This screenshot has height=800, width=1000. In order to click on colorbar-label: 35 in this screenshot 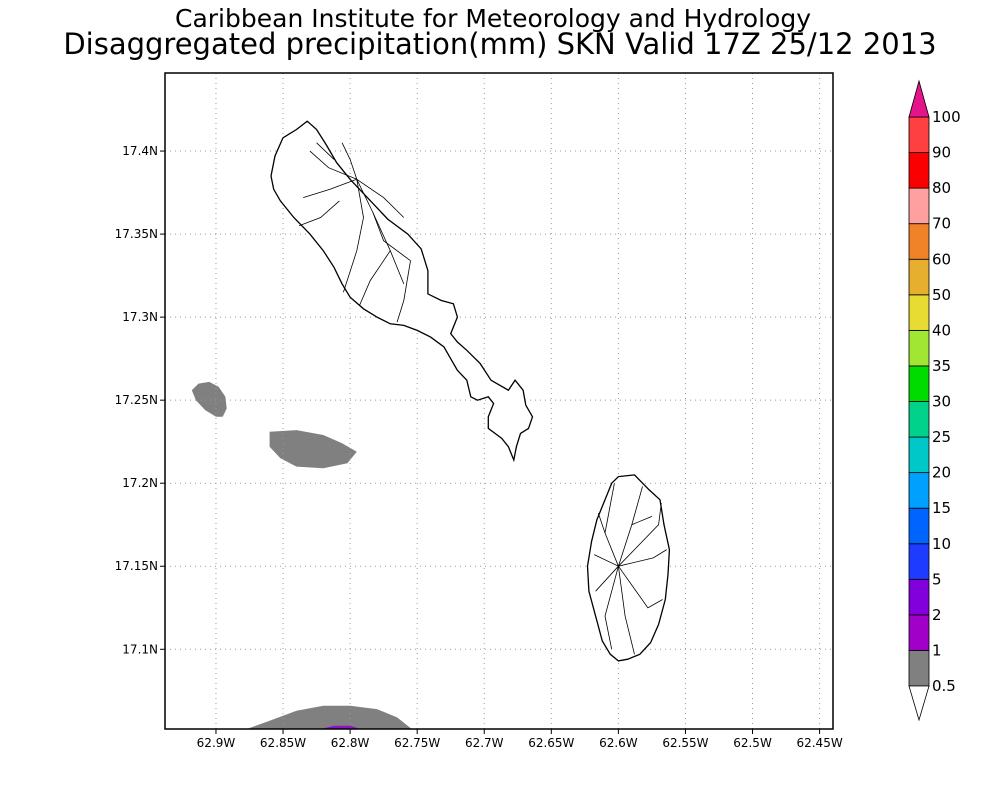, I will do `click(941, 366)`.